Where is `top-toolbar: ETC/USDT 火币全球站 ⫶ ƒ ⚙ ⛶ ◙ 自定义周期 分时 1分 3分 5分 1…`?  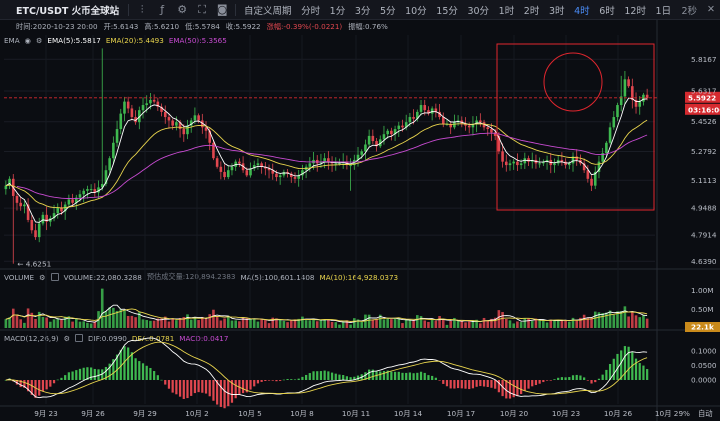 top-toolbar: ETC/USDT 火币全球站 ⫶ ƒ ⚙ ⛶ ◙ 自定义周期 分时 1分 3分 5分 1… is located at coordinates (360, 10).